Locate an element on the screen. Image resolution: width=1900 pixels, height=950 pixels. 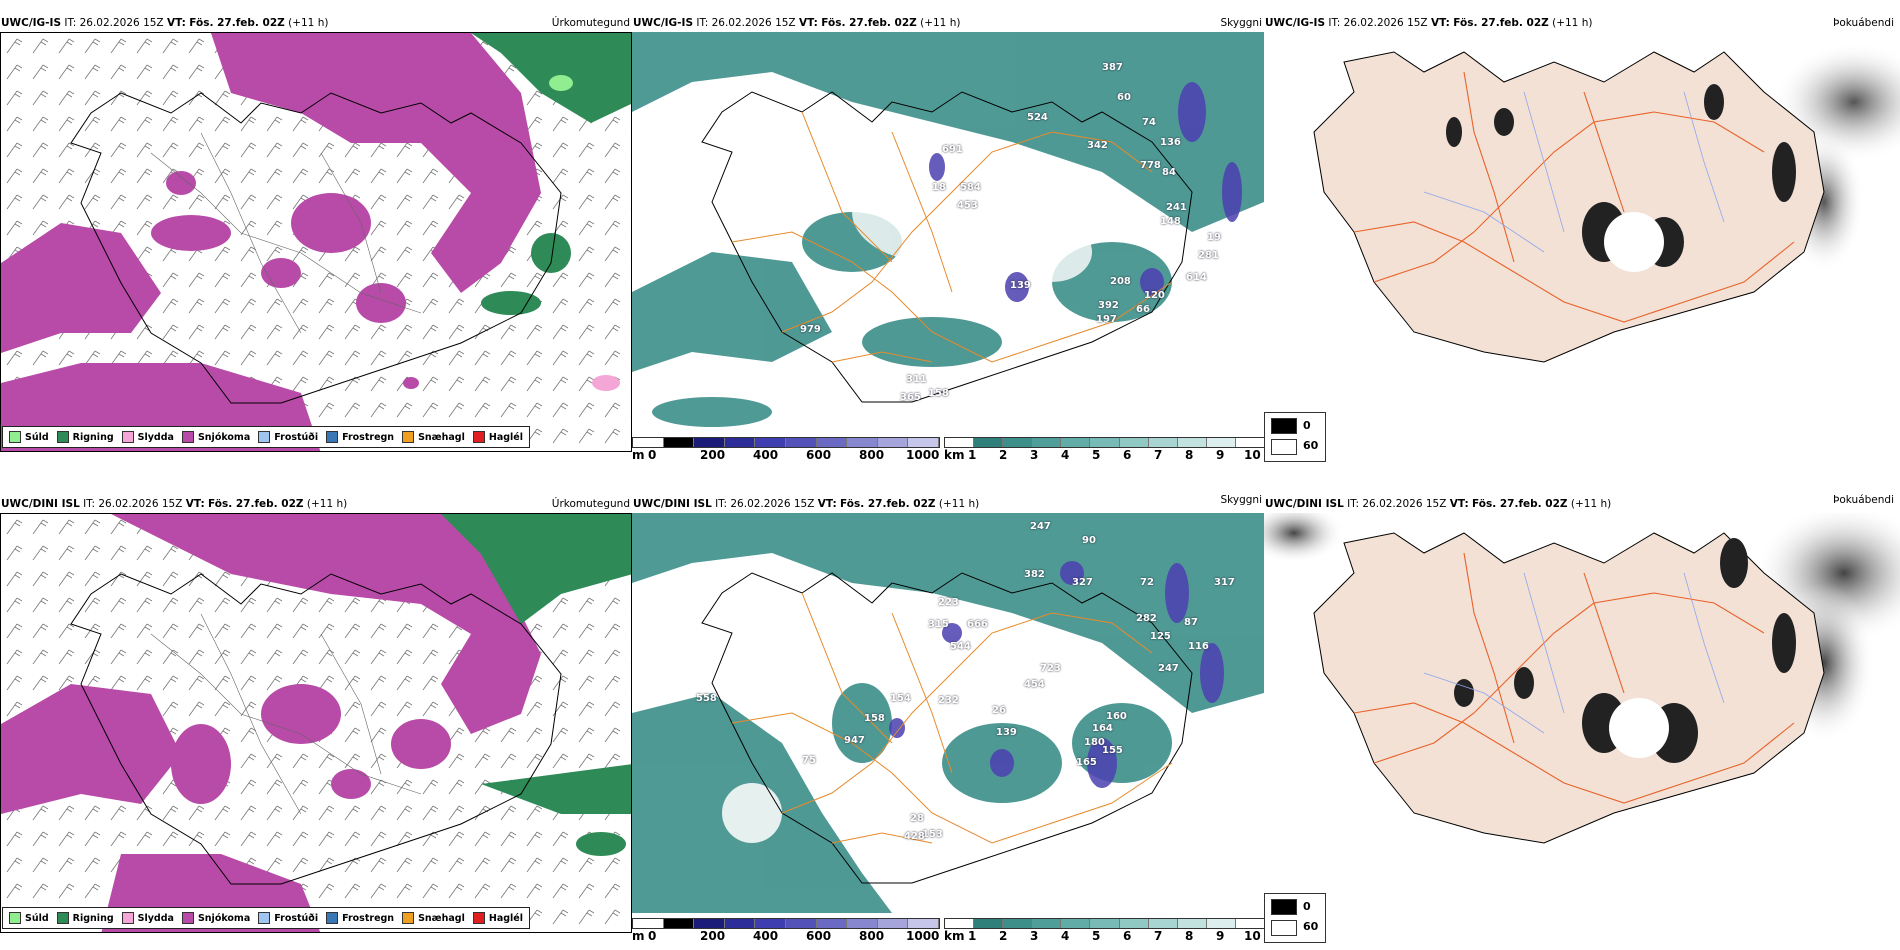
ceiling-label: 84 is located at coordinates (1169, 172).